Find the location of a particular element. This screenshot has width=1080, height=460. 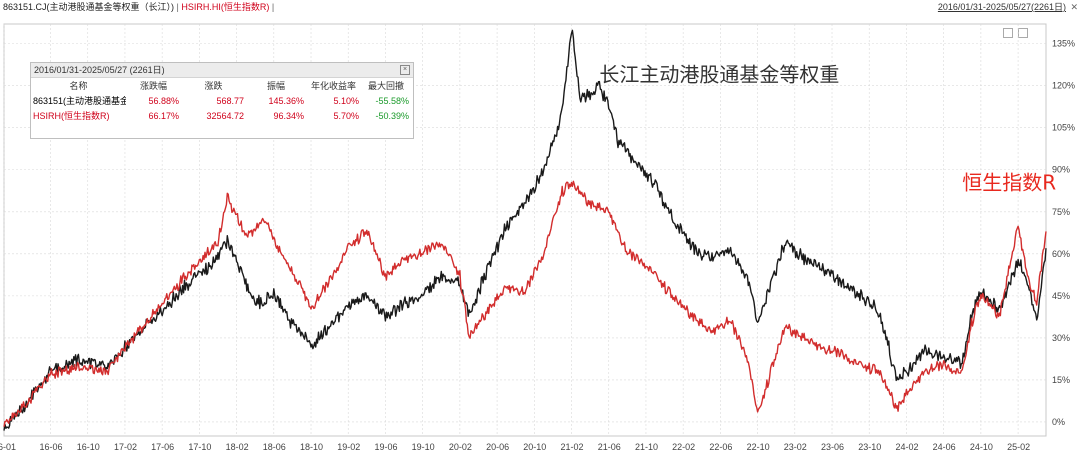

x-tick-label: 20-10 is located at coordinates (534, 447).